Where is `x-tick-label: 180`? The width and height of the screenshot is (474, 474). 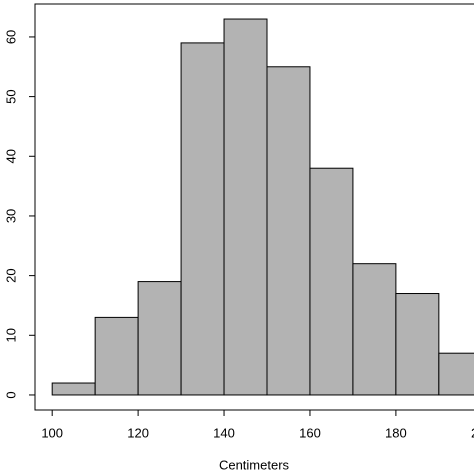
x-tick-label: 180 is located at coordinates (396, 432).